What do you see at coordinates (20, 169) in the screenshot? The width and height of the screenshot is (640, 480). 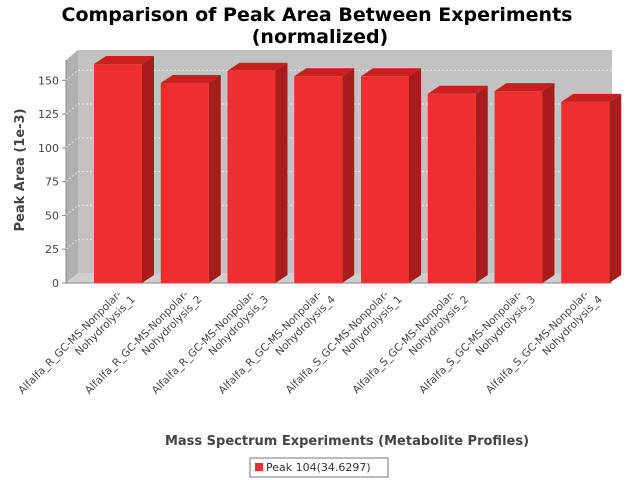 I see `y-axis-title: Peak Area (1e-3)` at bounding box center [20, 169].